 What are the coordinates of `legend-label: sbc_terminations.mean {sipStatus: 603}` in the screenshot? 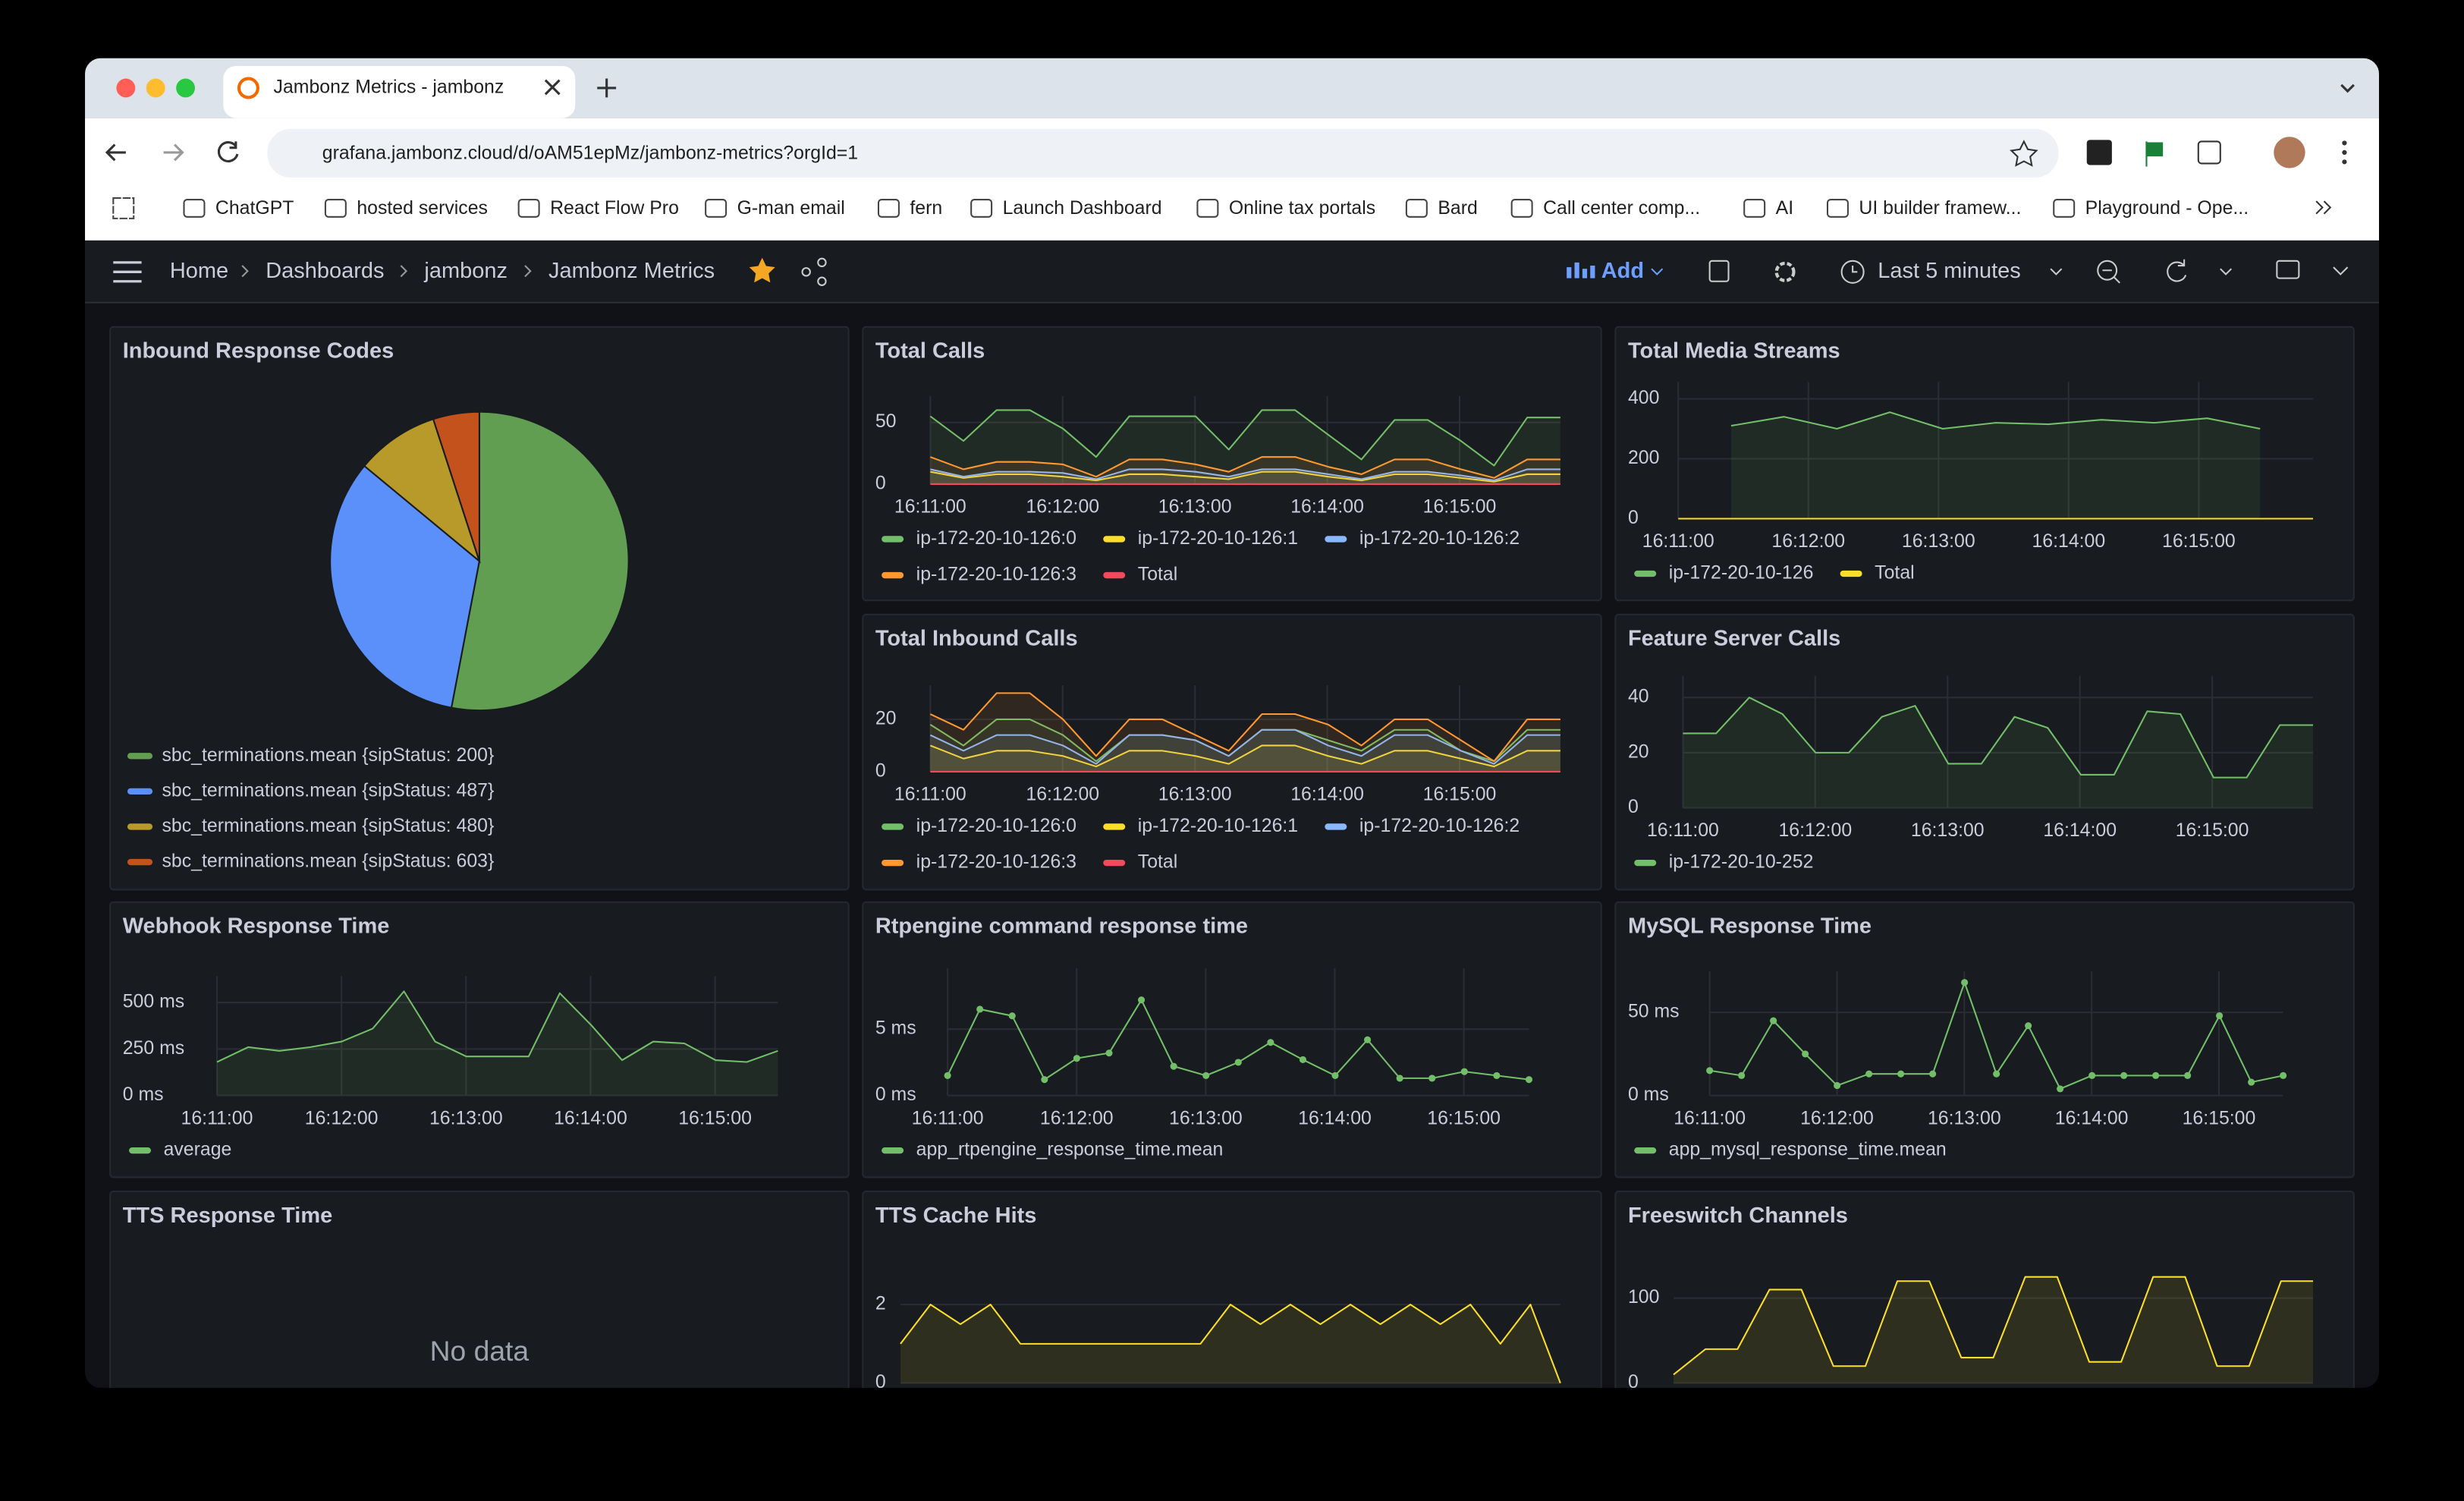 It's located at (328, 861).